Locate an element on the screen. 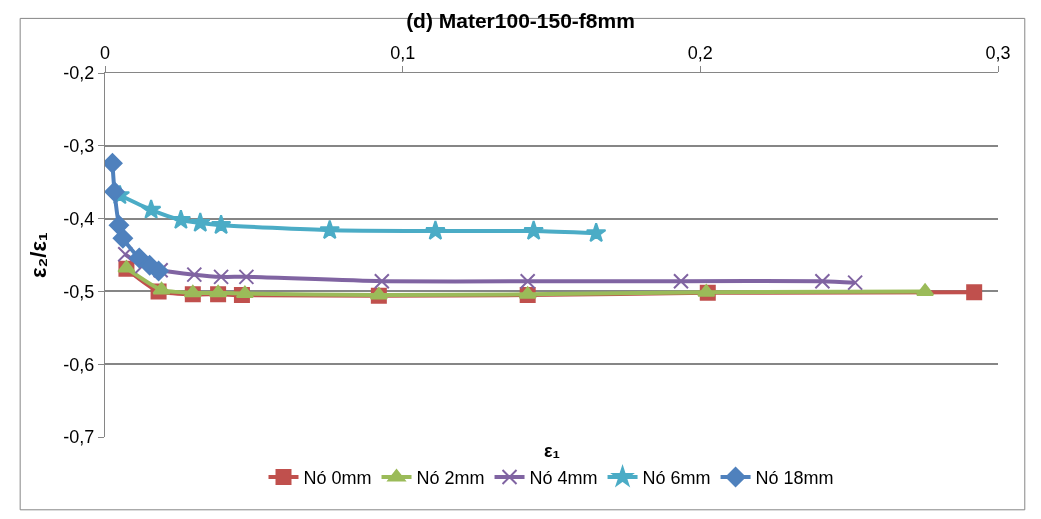 Image resolution: width=1041 pixels, height=519 pixels. x-tick-label: 0,3 is located at coordinates (998, 52).